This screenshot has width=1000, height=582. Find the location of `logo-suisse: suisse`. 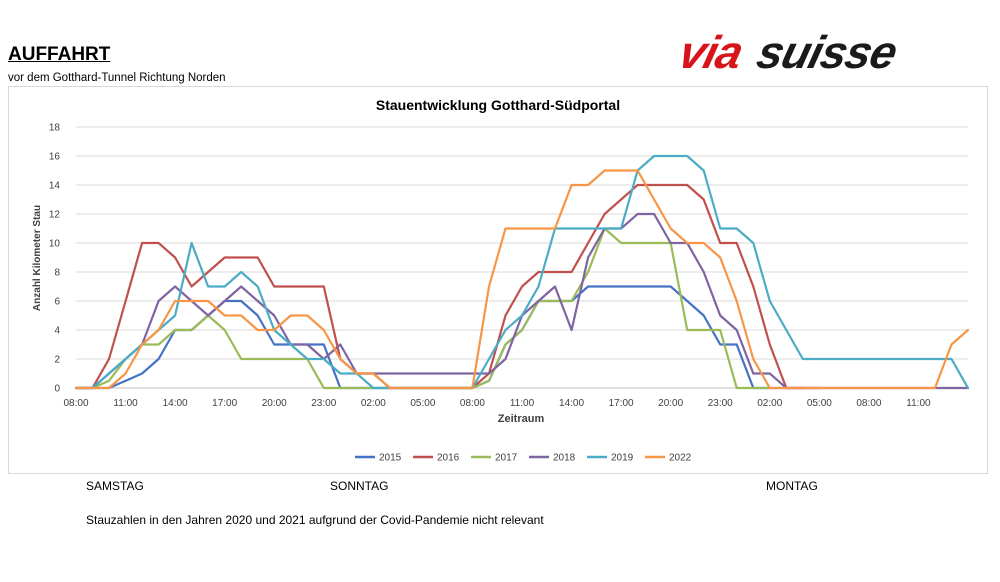

logo-suisse: suisse is located at coordinates (827, 54).